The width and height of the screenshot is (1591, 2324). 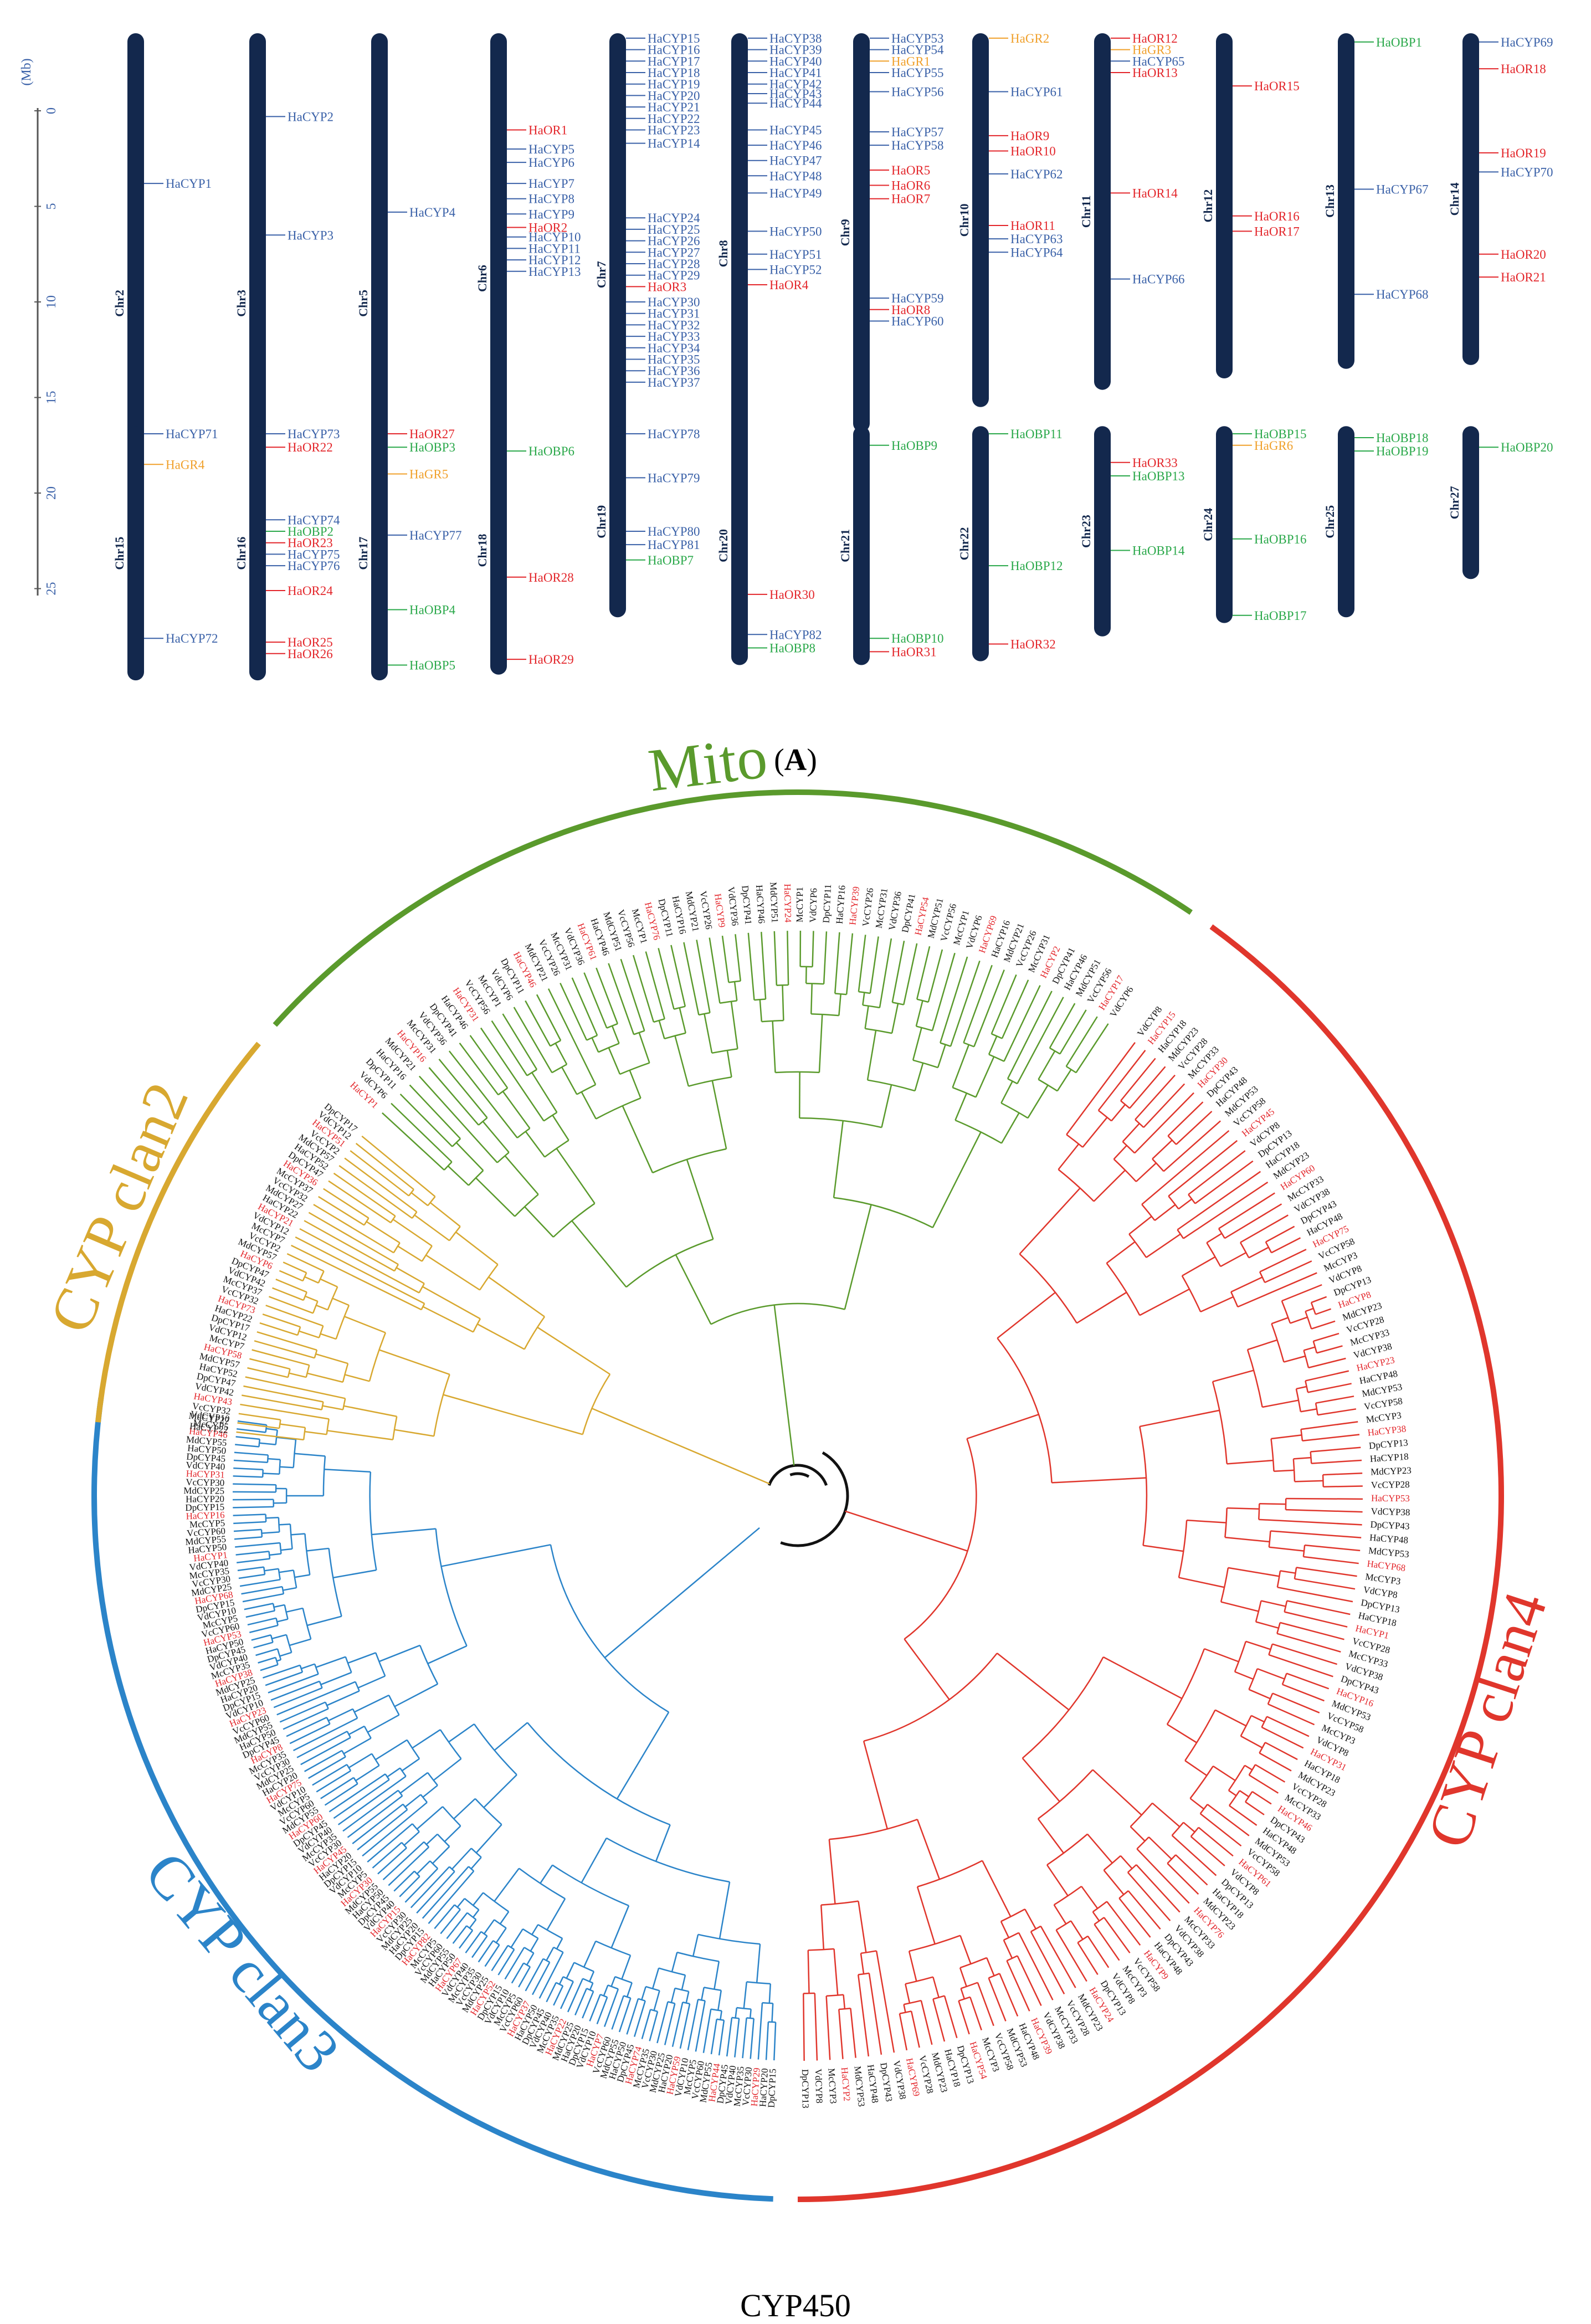 I want to click on gene-label: HaCYP46, so click(x=795, y=145).